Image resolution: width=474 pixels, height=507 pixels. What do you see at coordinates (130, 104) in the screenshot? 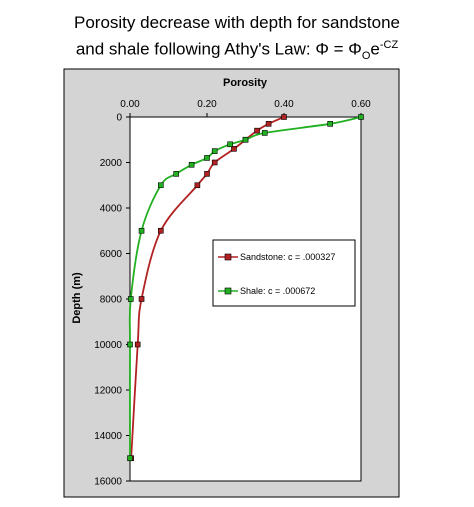
I see `x-tick-label-0: 0.00` at bounding box center [130, 104].